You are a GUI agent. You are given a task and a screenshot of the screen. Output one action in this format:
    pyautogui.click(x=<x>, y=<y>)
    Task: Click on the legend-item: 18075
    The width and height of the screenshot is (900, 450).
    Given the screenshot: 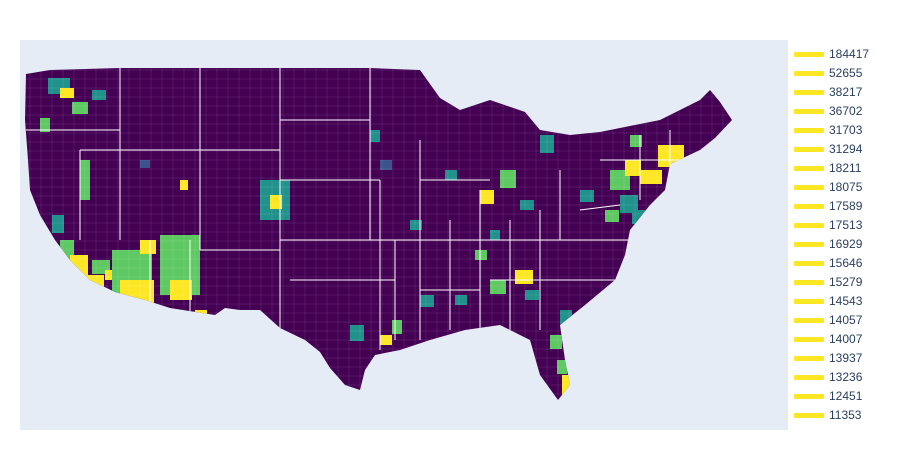 What is the action you would take?
    pyautogui.click(x=842, y=188)
    